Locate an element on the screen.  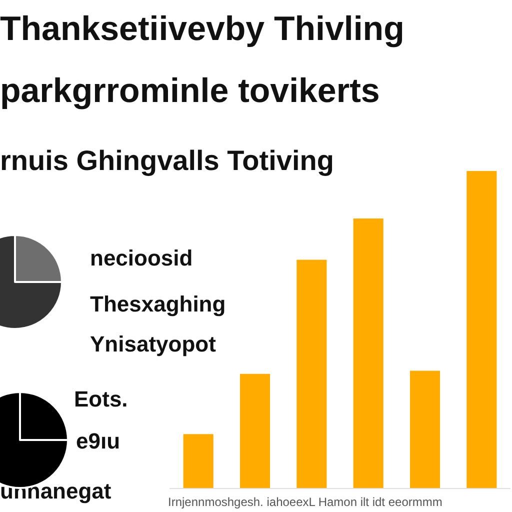
text: Irnjennmoshgesh. iahoeexL Hamon ilt idt eeormmm is located at coordinates (305, 502).